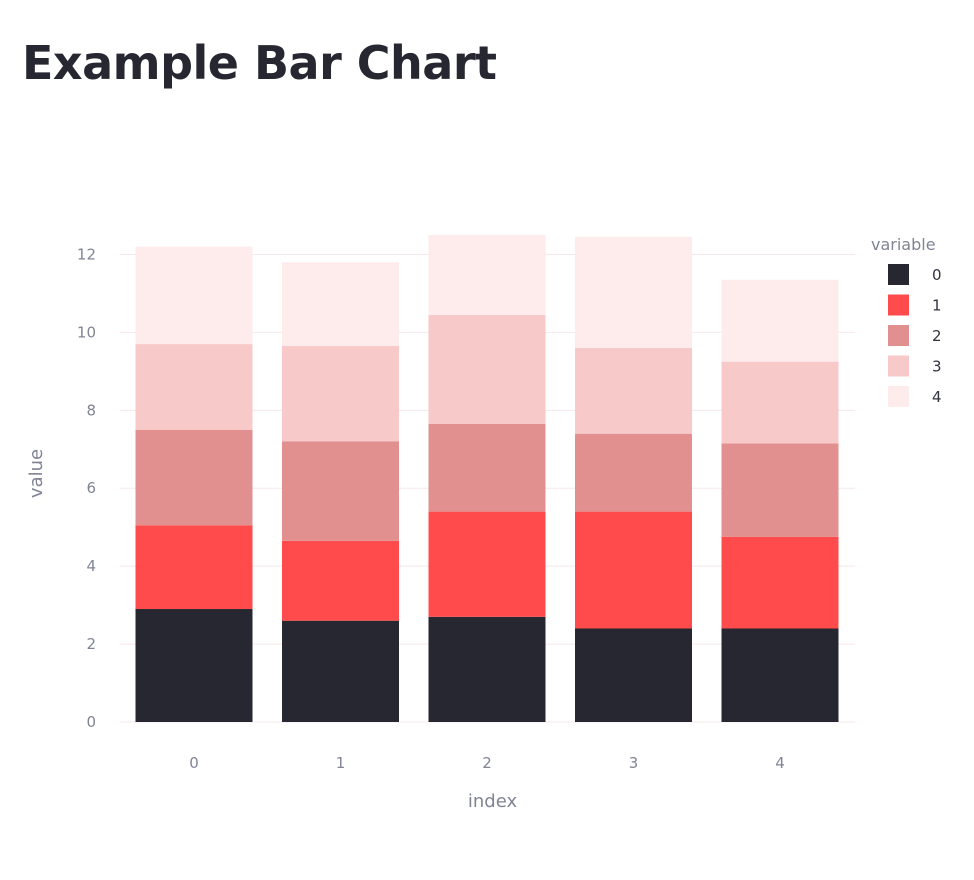 The width and height of the screenshot is (974, 880). What do you see at coordinates (937, 397) in the screenshot?
I see `legend-label-4: 4` at bounding box center [937, 397].